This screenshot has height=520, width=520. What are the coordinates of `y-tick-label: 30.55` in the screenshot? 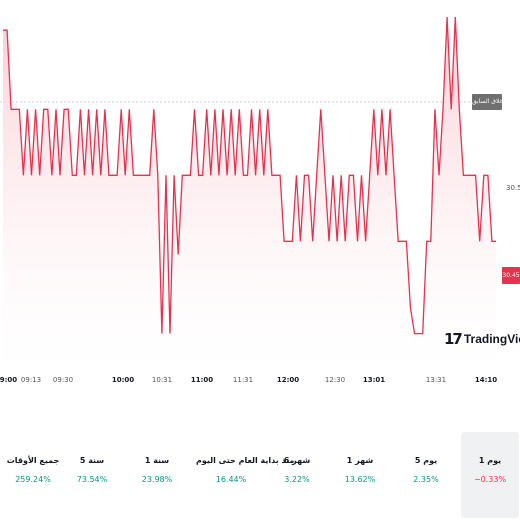 It's located at (513, 101).